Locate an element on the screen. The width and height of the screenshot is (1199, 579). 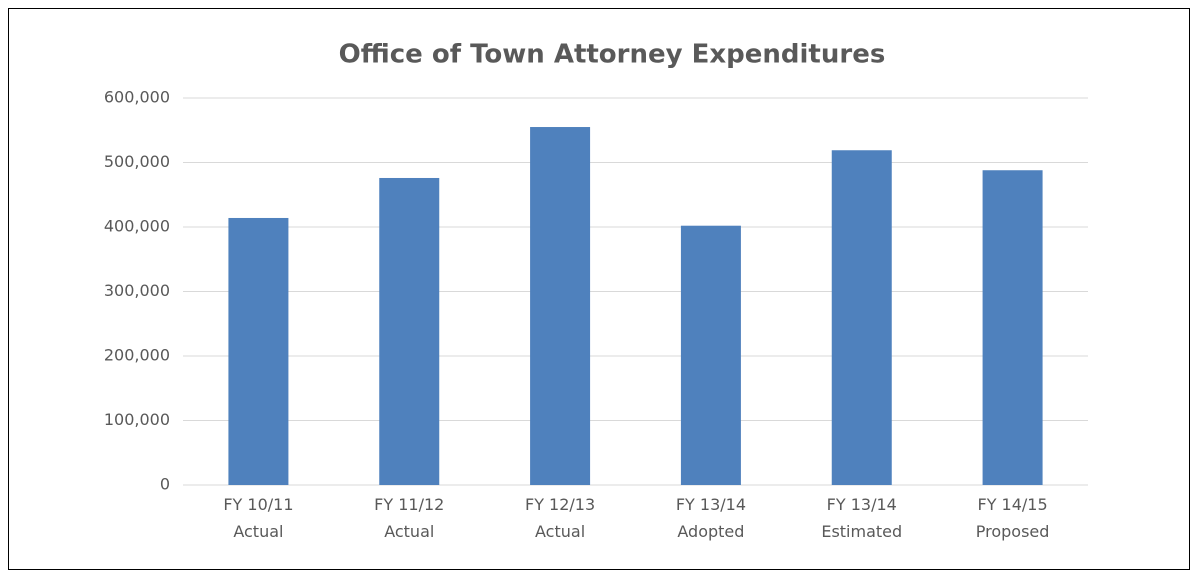
y-tick-label: 500,000 is located at coordinates (137, 161).